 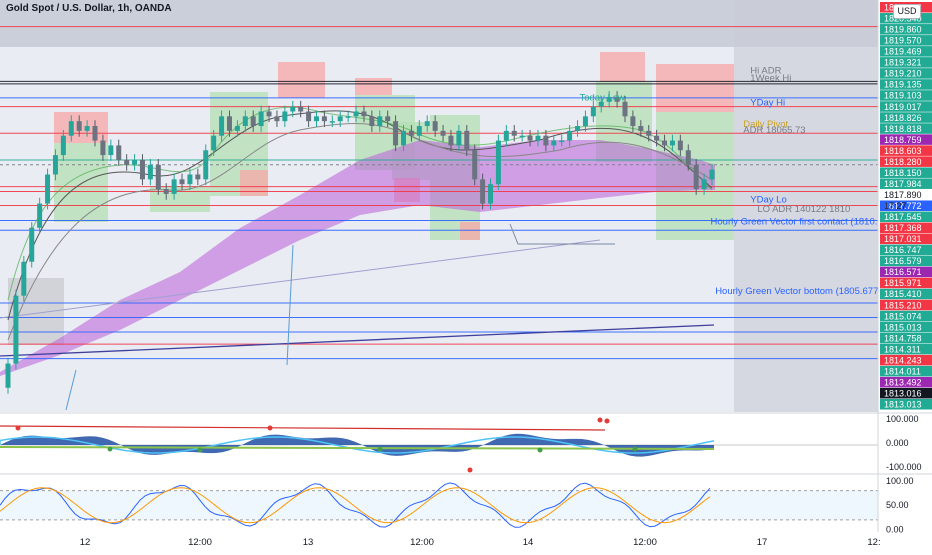 I want to click on price-label: 1818.759, so click(x=906, y=139).